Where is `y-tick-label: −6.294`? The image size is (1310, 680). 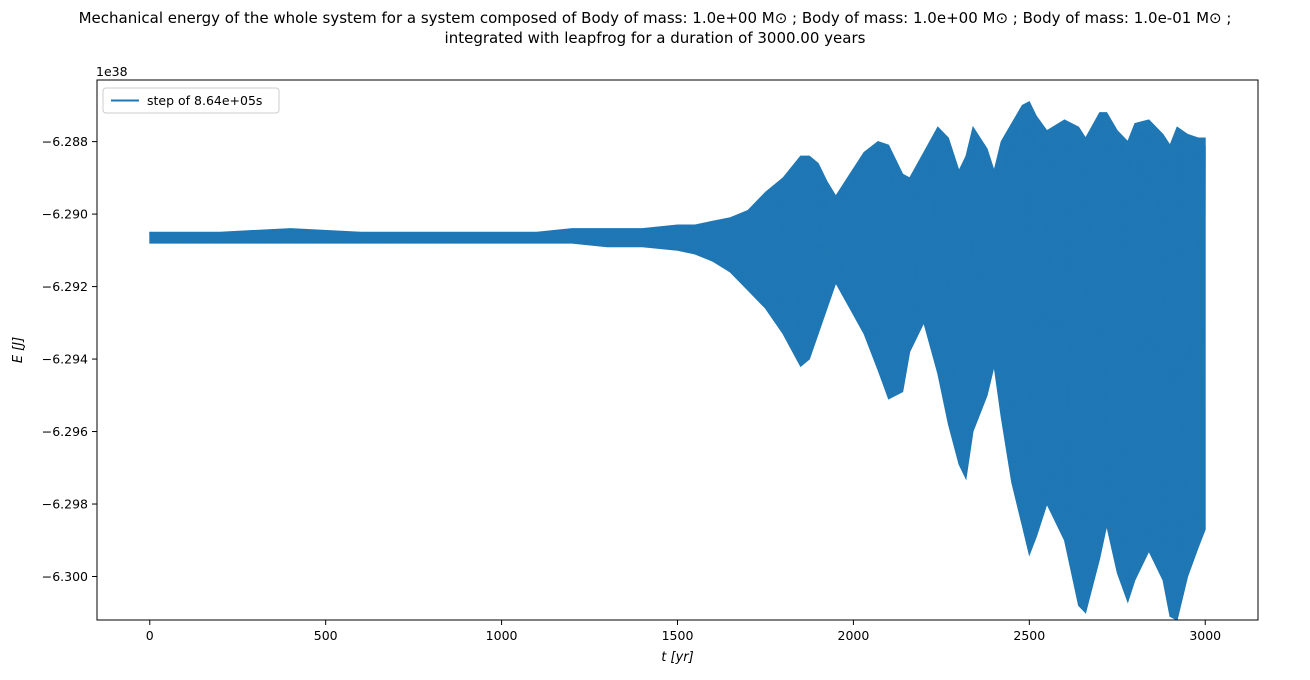 y-tick-label: −6.294 is located at coordinates (65, 359).